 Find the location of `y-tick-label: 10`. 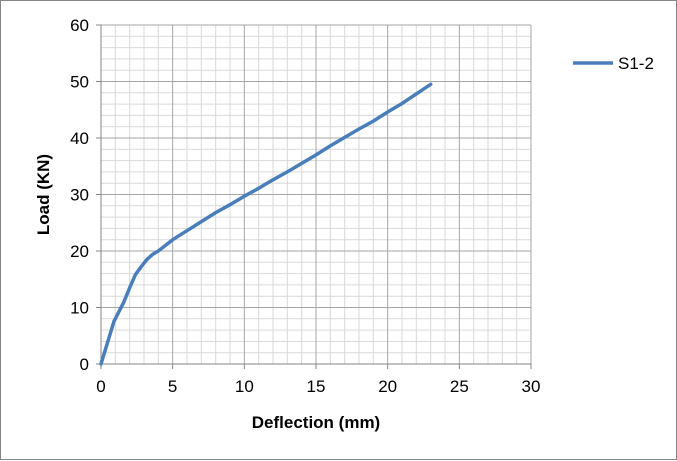

y-tick-label: 10 is located at coordinates (79, 308).